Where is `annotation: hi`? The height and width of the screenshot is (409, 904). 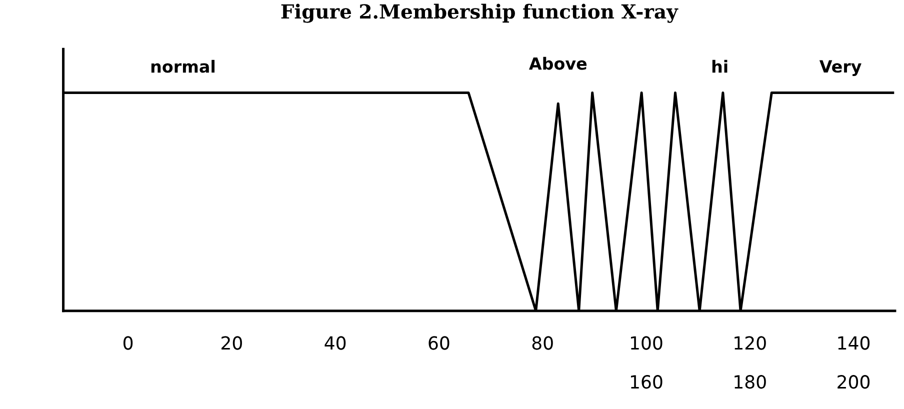
annotation: hi is located at coordinates (720, 66).